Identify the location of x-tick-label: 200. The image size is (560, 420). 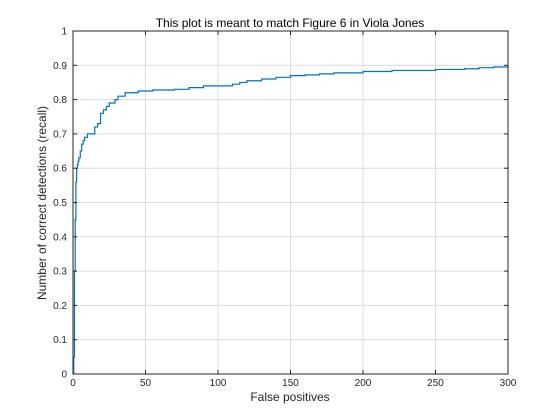
(363, 383).